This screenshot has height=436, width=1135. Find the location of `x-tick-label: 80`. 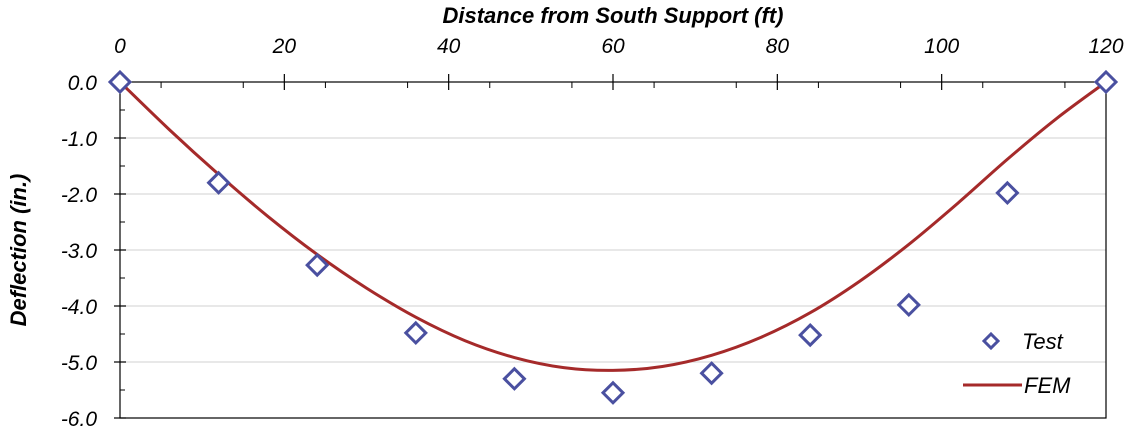

x-tick-label: 80 is located at coordinates (778, 46).